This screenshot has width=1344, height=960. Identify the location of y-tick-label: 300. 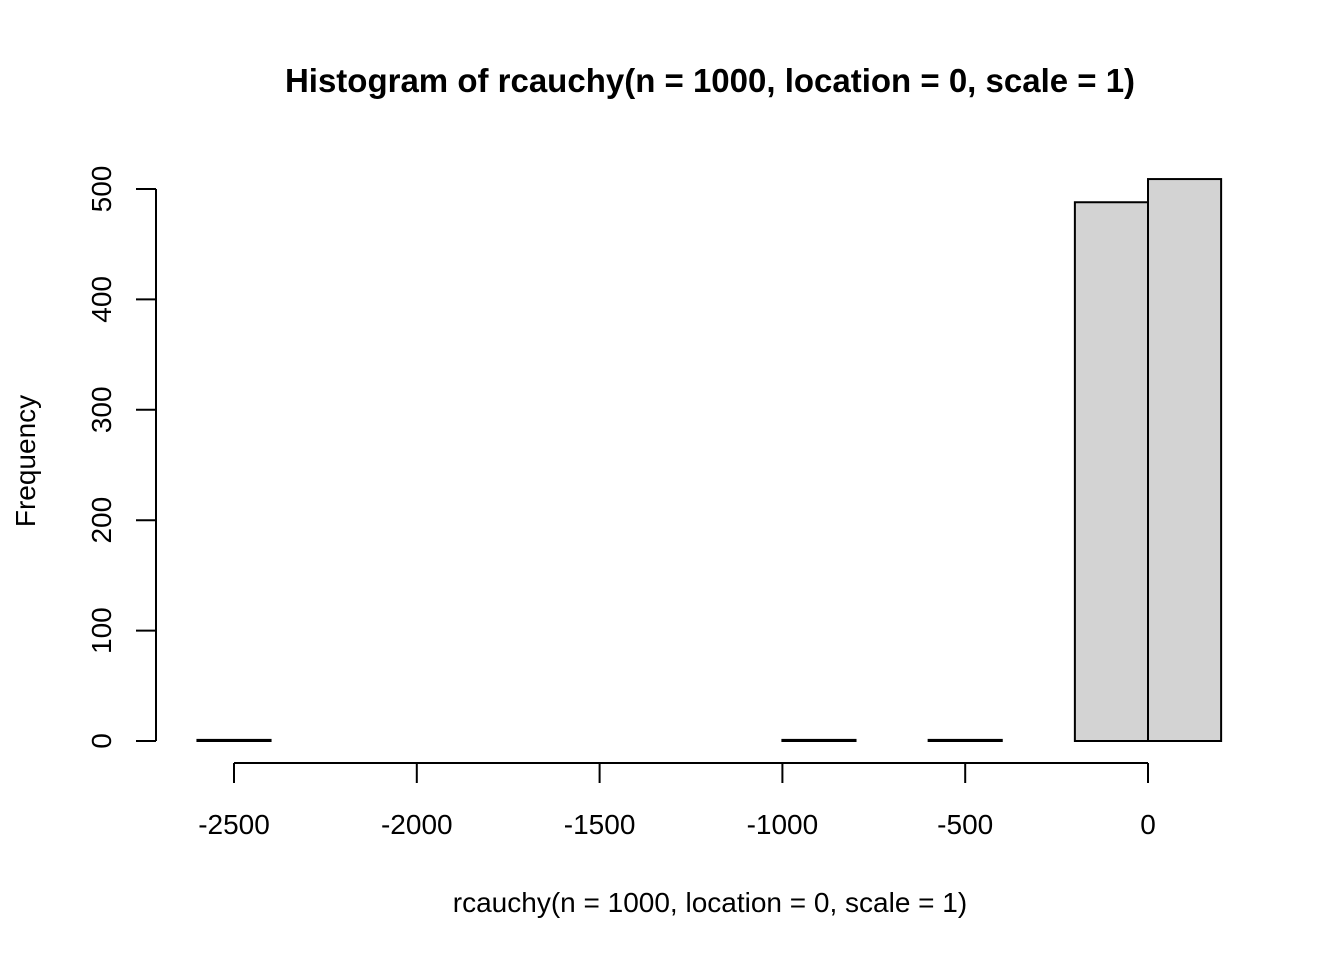
(101, 409).